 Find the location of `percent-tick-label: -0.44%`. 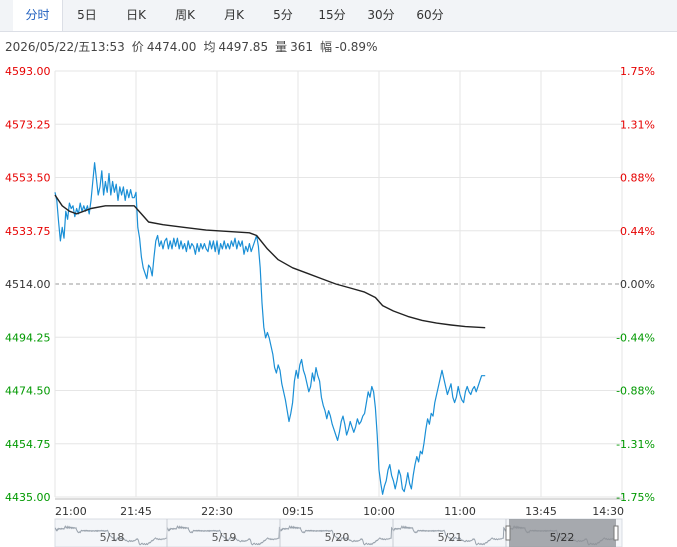

percent-tick-label: -0.44% is located at coordinates (635, 337).